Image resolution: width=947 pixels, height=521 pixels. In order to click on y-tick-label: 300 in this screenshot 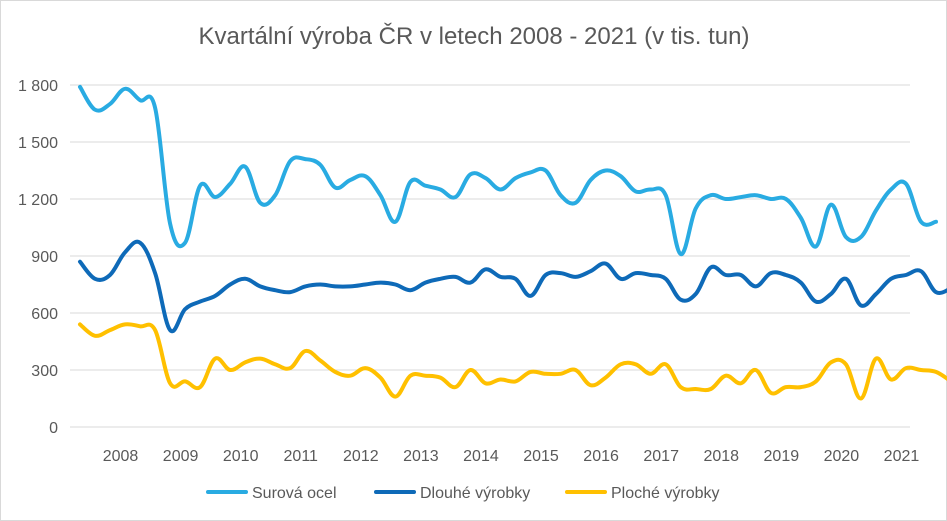, I will do `click(44, 371)`.